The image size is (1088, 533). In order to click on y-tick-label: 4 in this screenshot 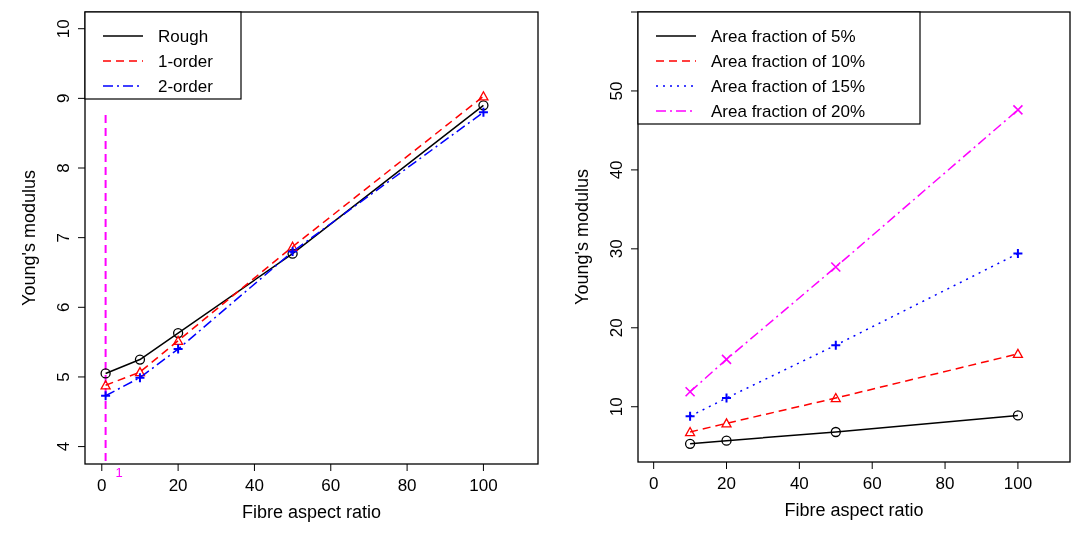, I will do `click(63, 446)`.